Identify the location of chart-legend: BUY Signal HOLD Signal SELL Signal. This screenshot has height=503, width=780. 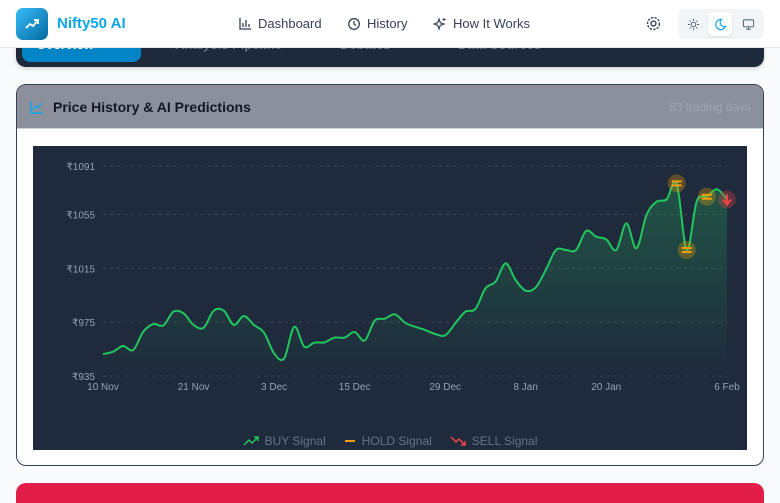
(390, 441).